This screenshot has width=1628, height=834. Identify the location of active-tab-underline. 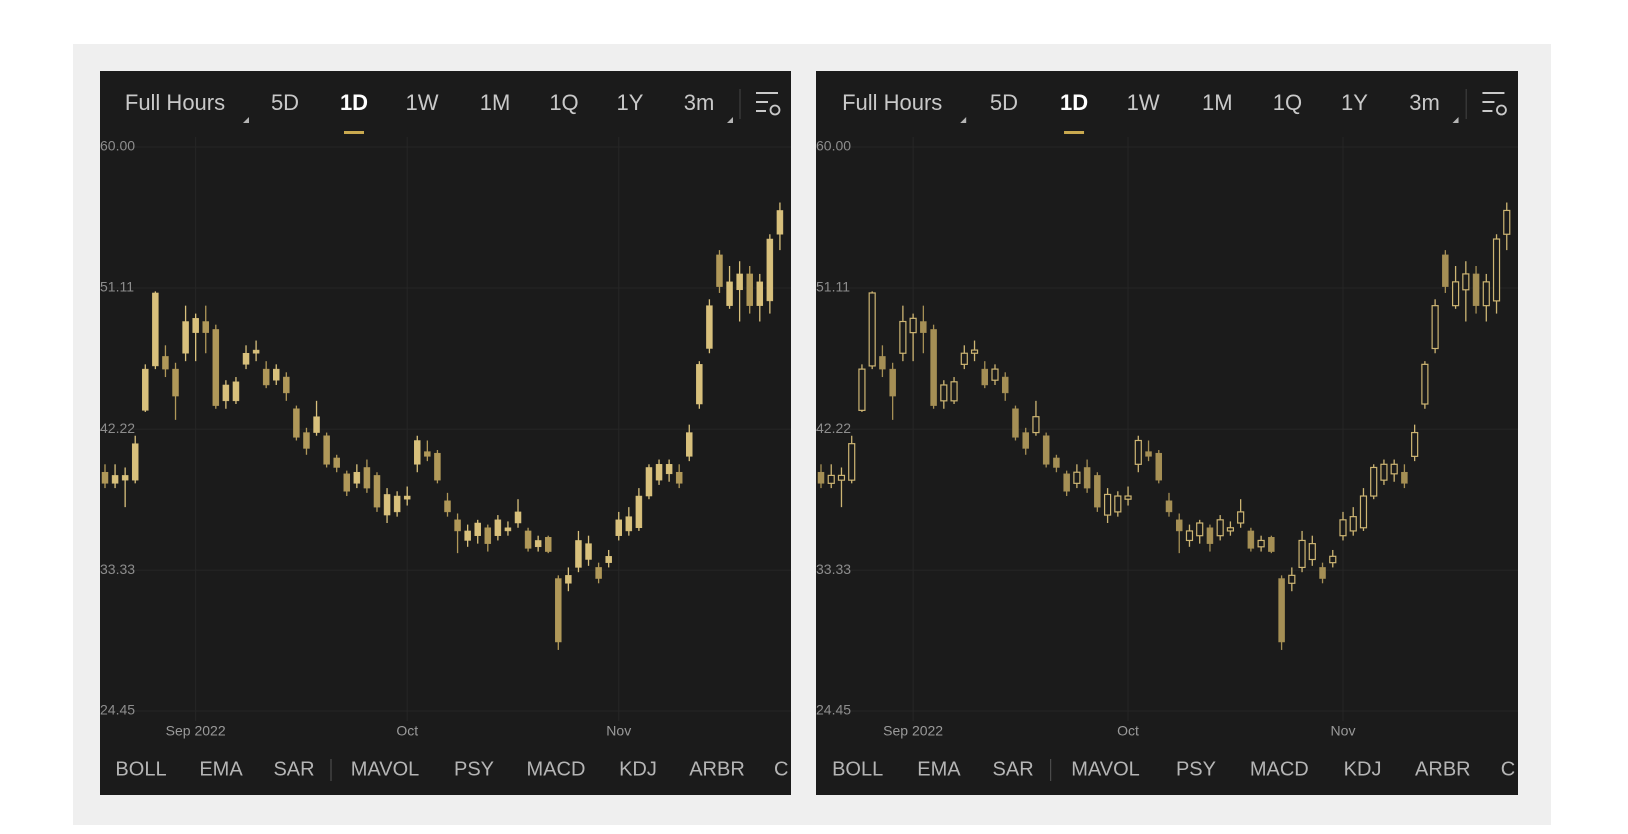
(354, 132).